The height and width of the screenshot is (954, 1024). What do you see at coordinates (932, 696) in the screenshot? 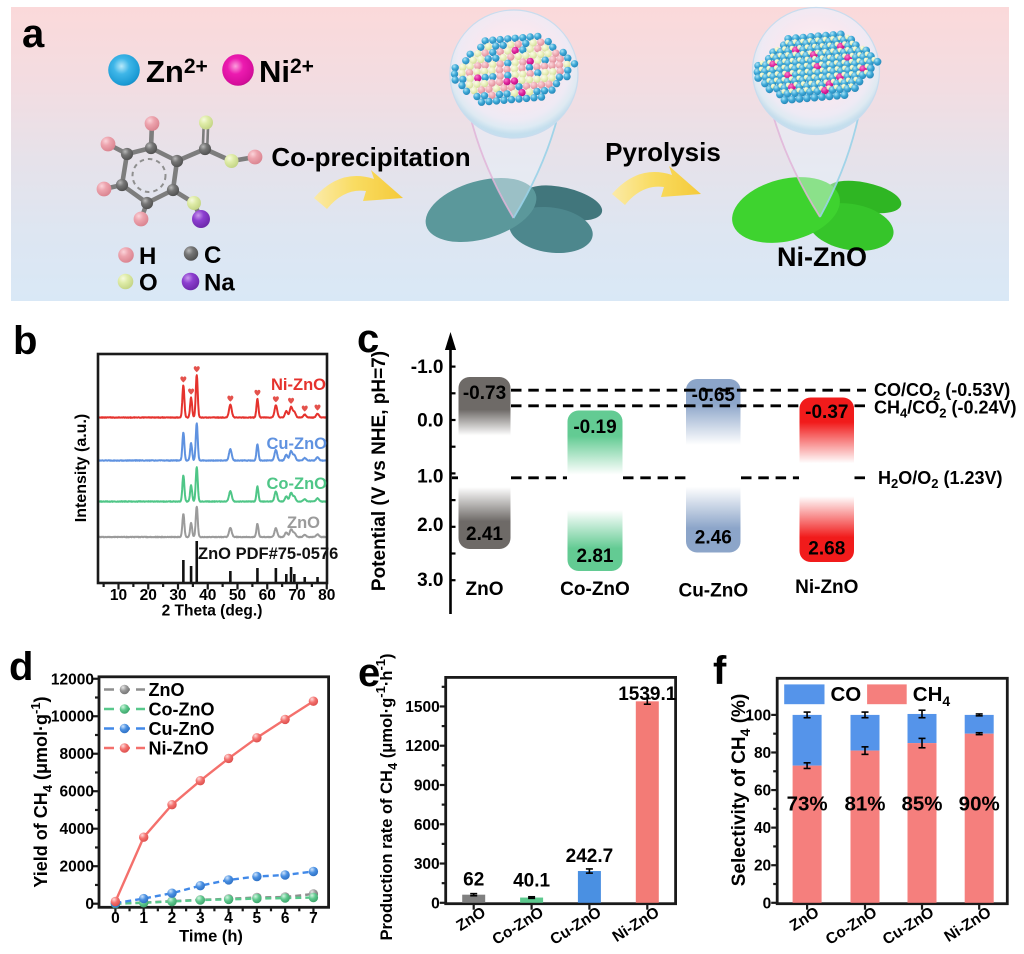
I see `svg-text: CH4` at bounding box center [932, 696].